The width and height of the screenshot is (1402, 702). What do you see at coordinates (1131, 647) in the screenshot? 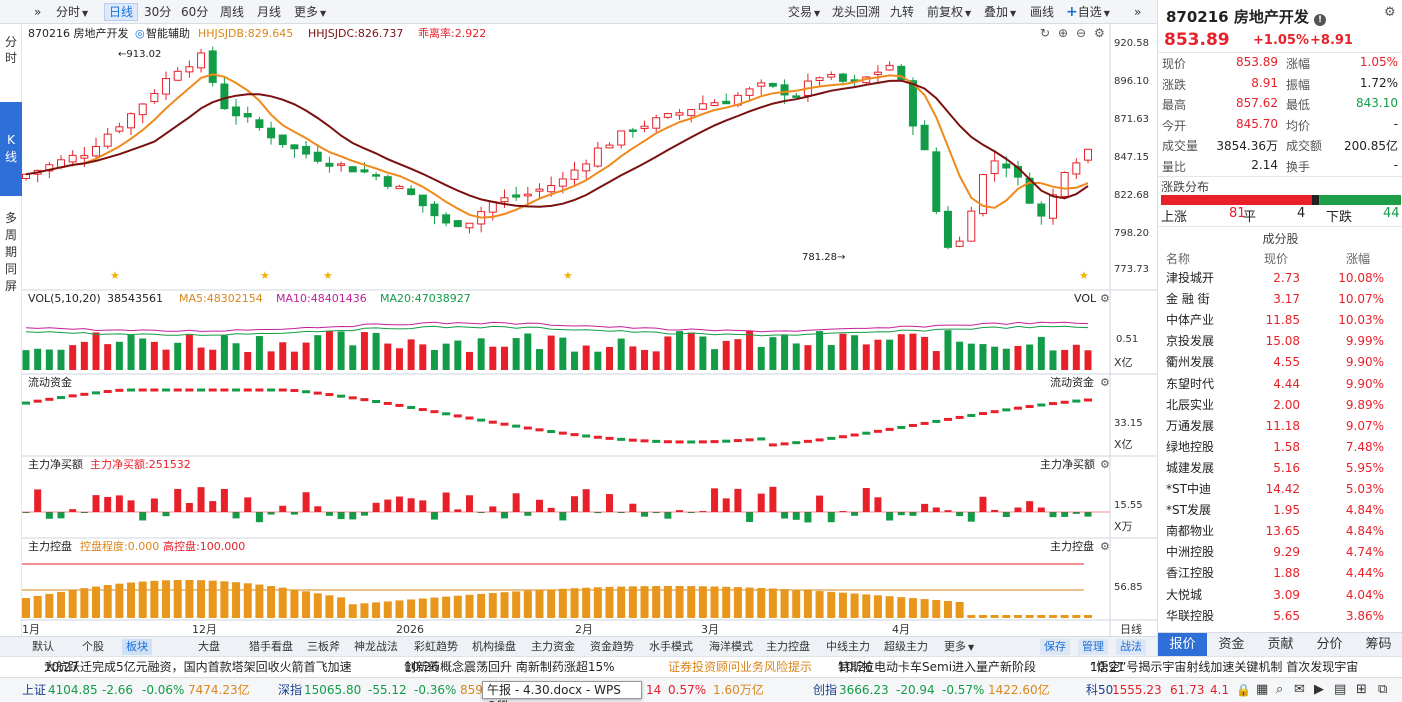
I see `bottom-action-button: 战法` at bounding box center [1131, 647].